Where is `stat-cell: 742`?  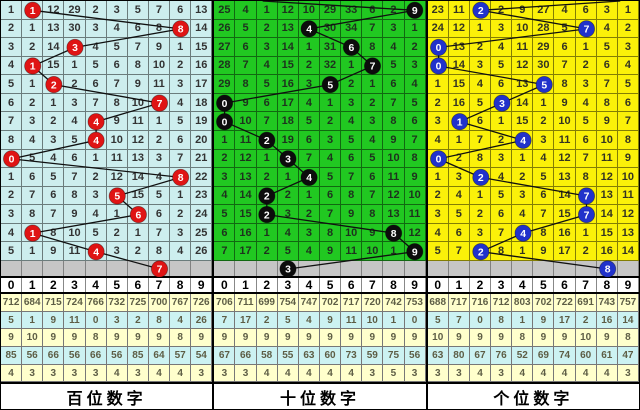
stat-cell: 742 is located at coordinates (394, 303).